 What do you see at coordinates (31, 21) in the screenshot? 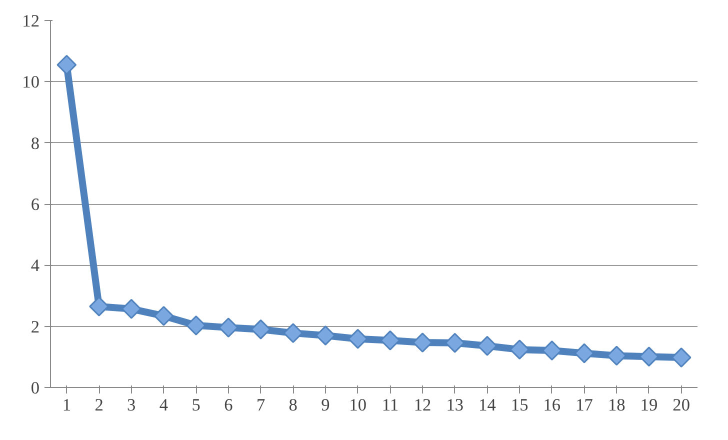
I see `y-tick-label: 12` at bounding box center [31, 21].